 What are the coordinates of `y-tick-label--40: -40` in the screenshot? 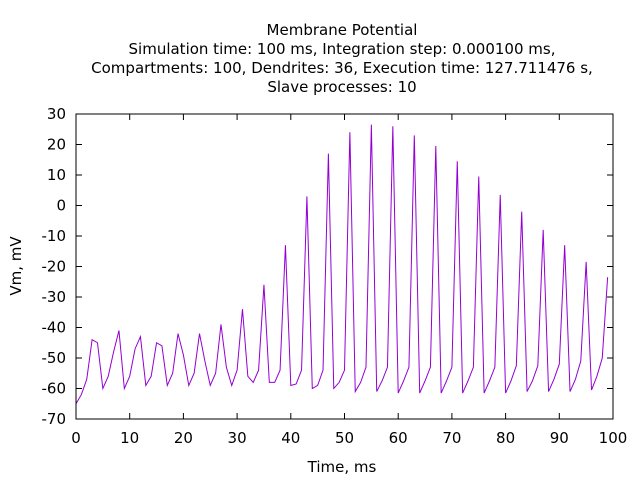 It's located at (54, 328).